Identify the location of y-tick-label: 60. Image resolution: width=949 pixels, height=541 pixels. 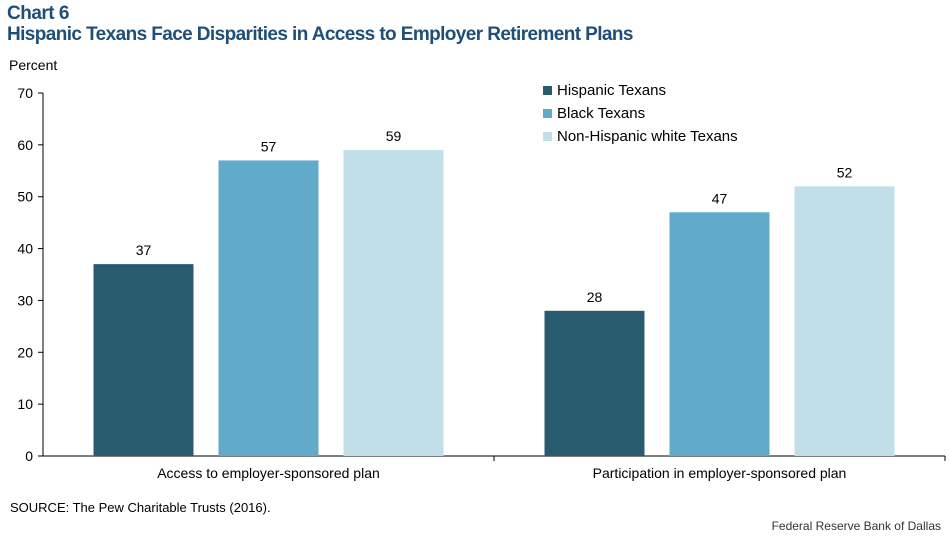
(25, 145).